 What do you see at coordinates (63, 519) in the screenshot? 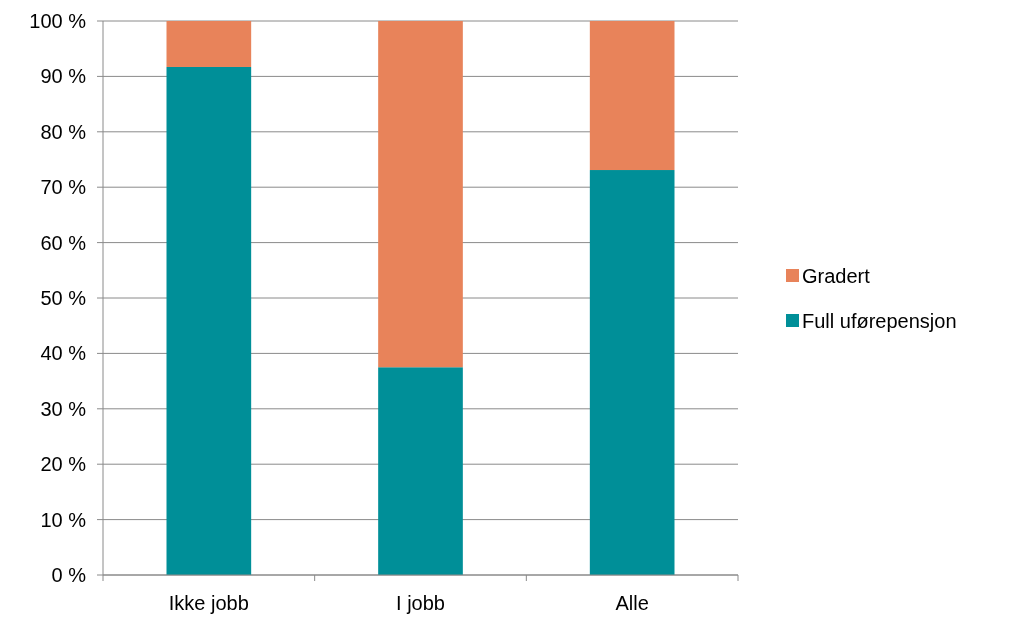
I see `y-tick-label: 10 %` at bounding box center [63, 519].